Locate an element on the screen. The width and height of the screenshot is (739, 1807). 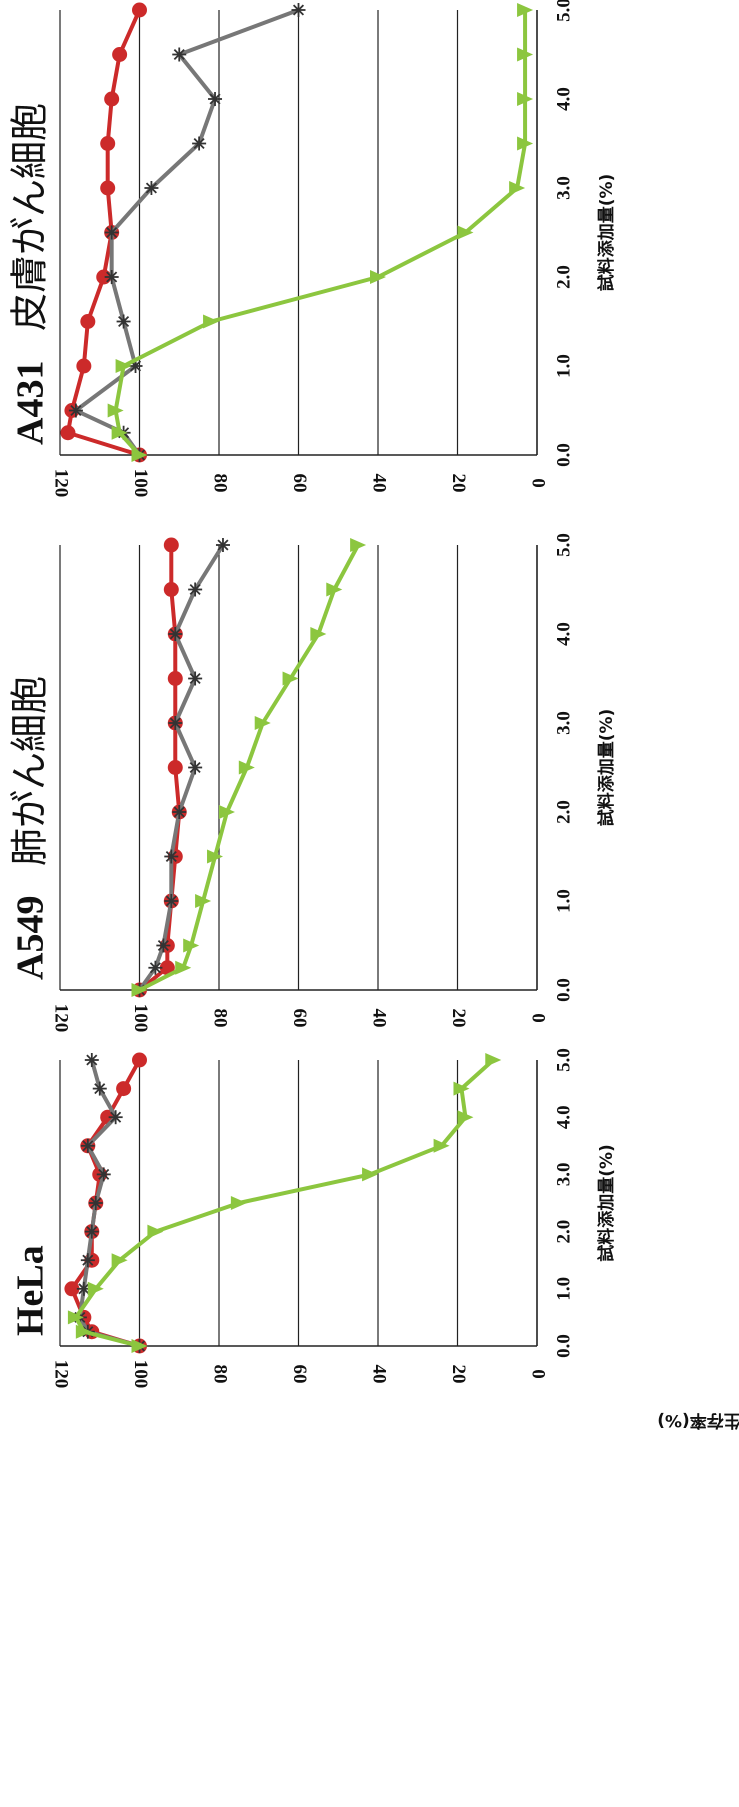
series-line is located at coordinates (284, 1203).